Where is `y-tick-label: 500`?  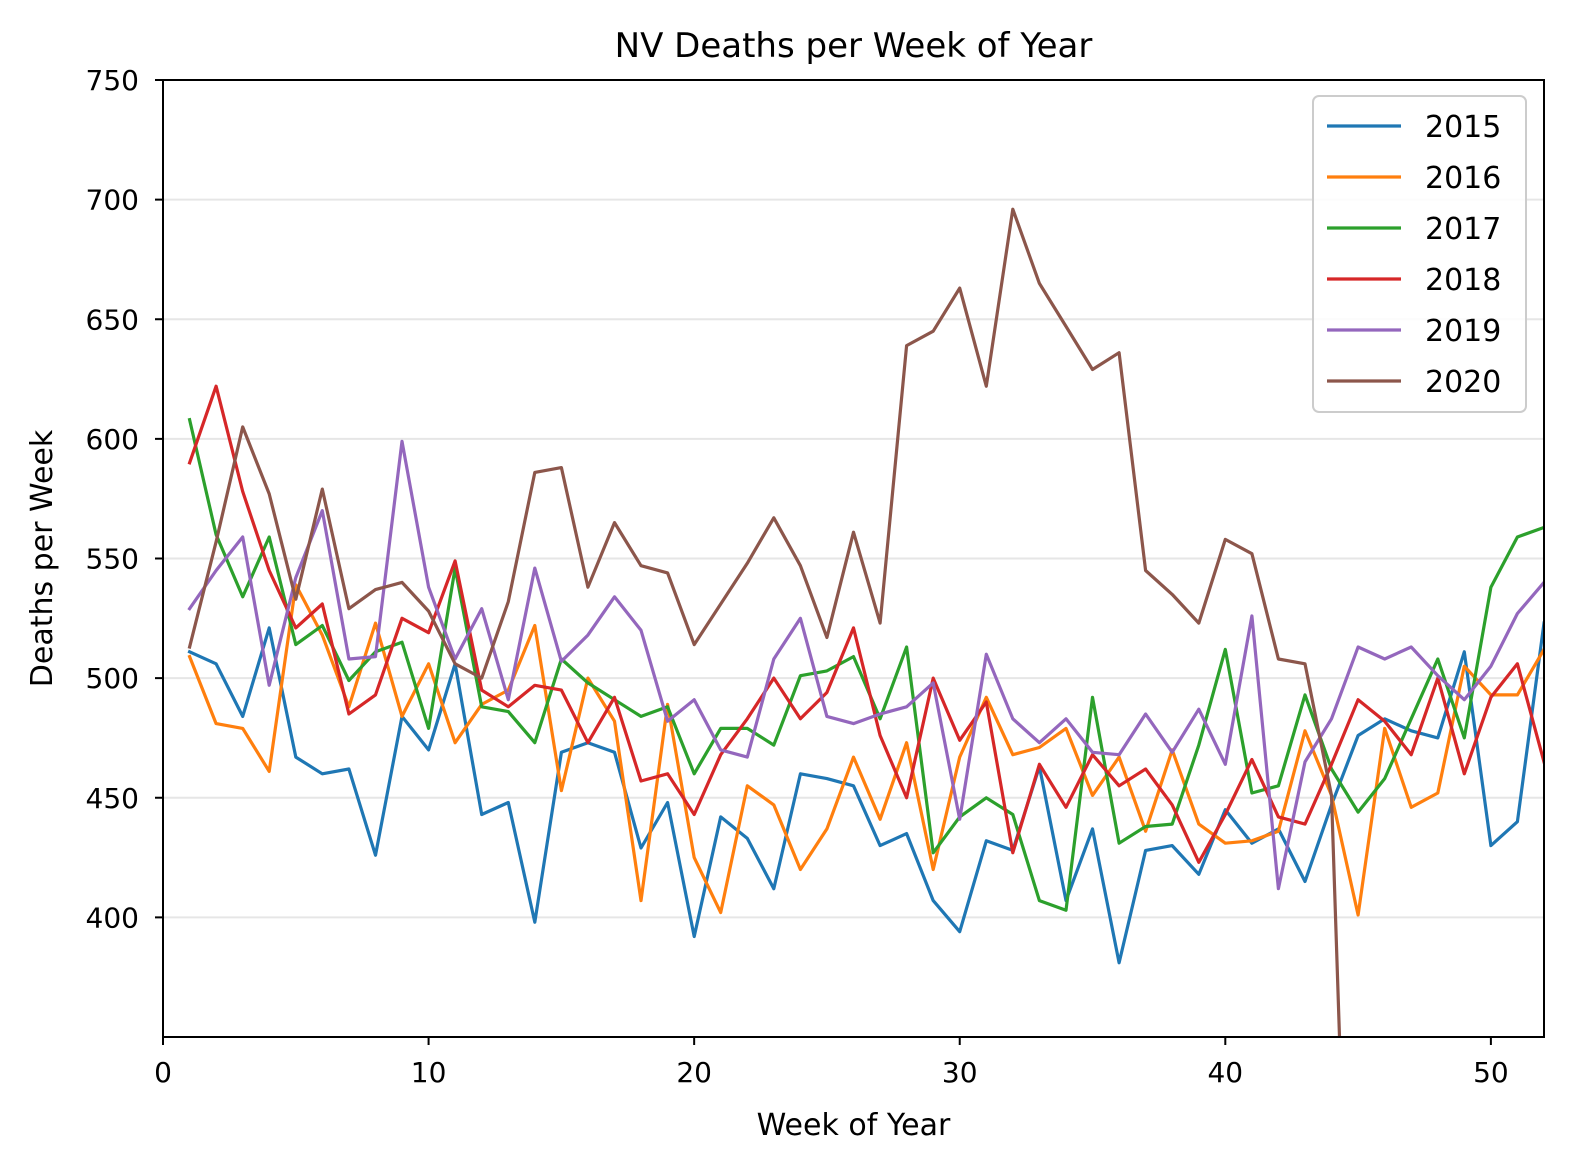 y-tick-label: 500 is located at coordinates (112, 678).